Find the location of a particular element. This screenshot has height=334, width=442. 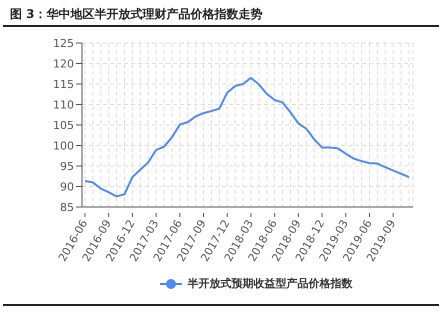

y-tick-label: 110 is located at coordinates (63, 105).